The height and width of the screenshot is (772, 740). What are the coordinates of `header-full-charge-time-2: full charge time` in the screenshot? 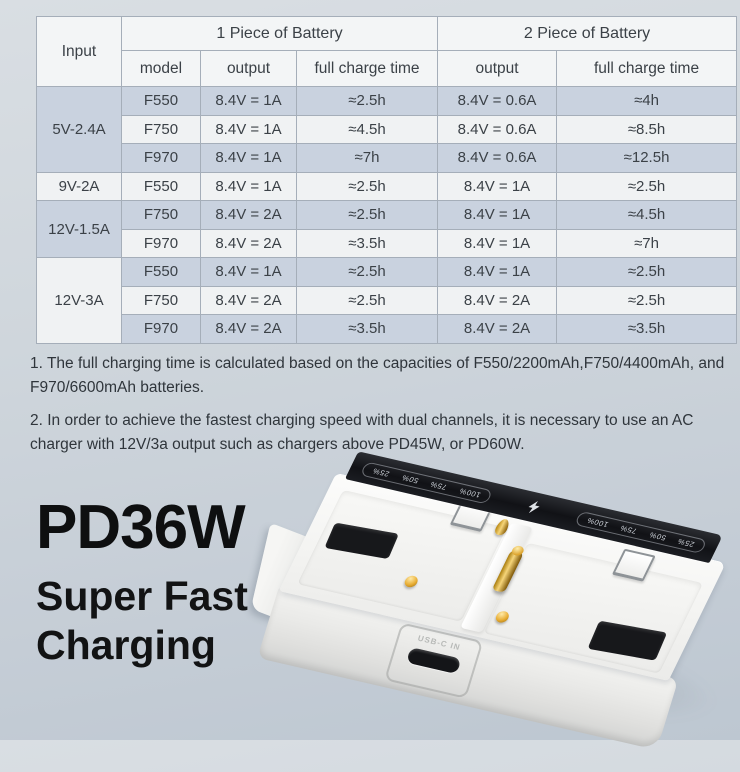 It's located at (647, 68).